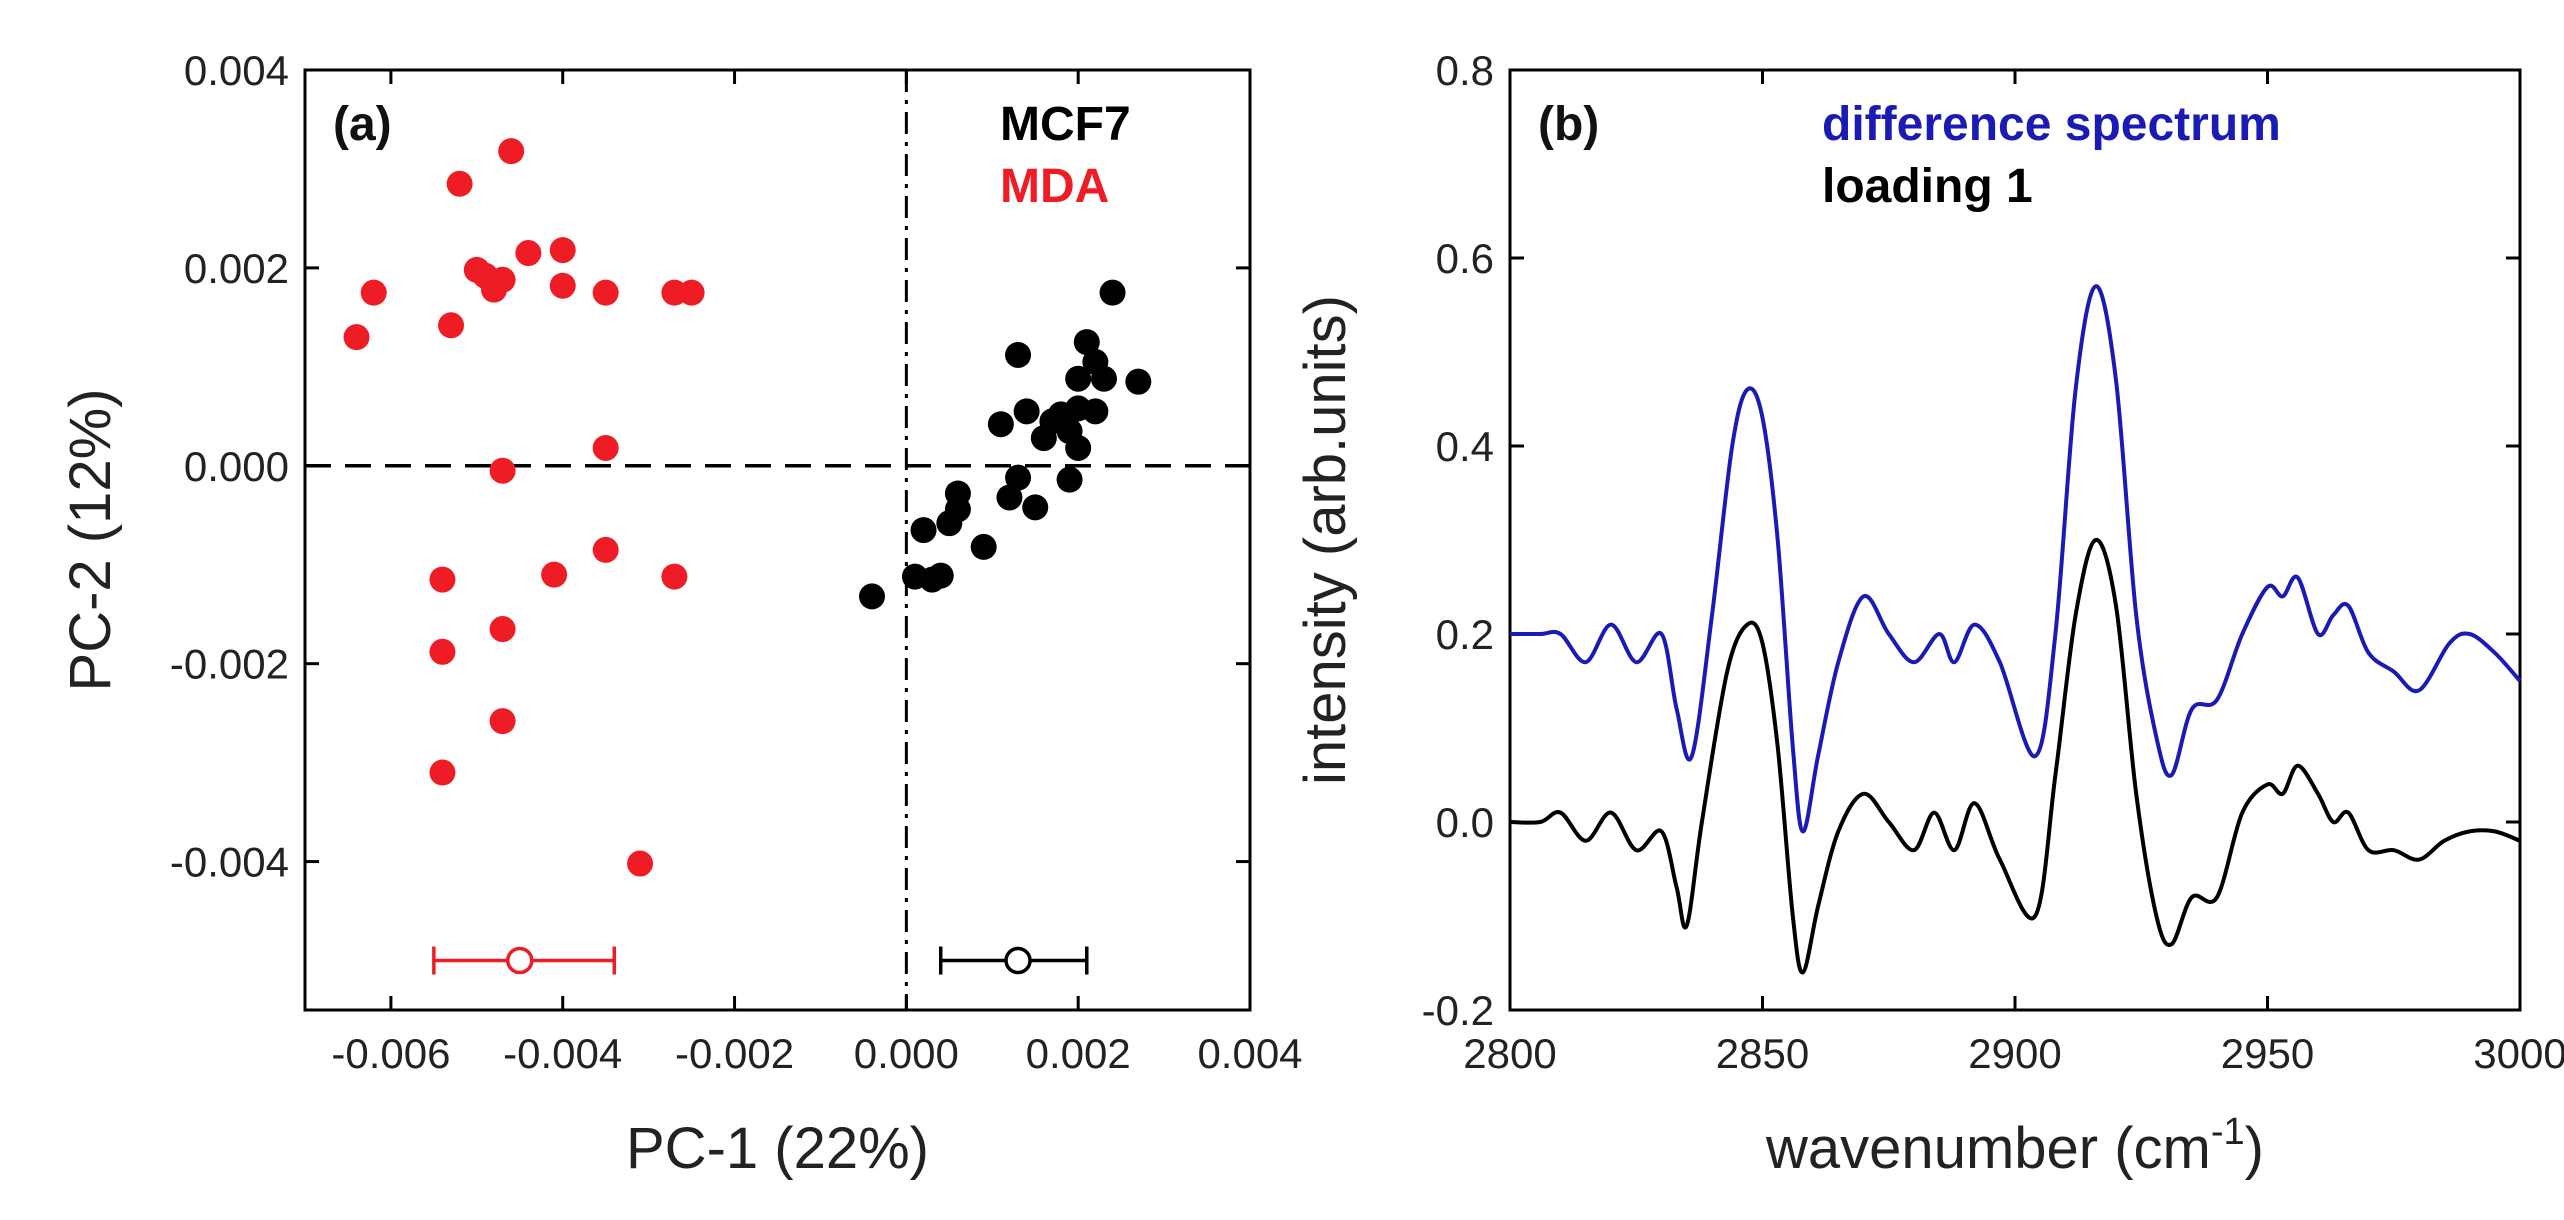  What do you see at coordinates (2014, 1053) in the screenshot?
I see `x-tick-label: 2900` at bounding box center [2014, 1053].